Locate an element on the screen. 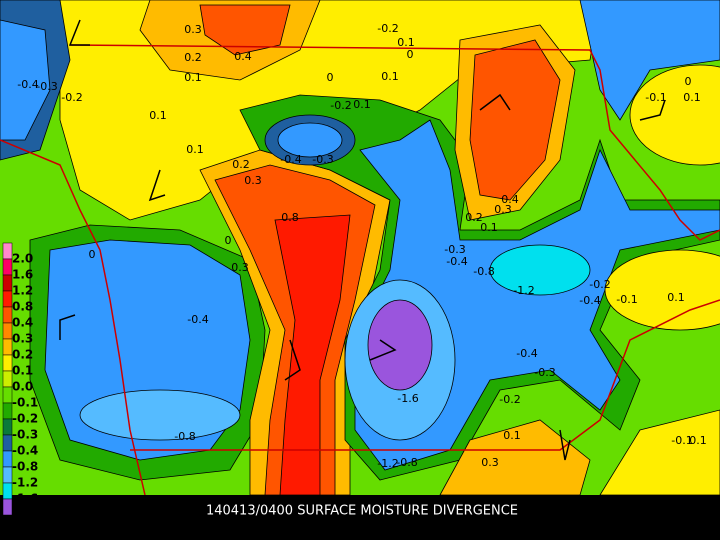 This screenshot has height=540, width=720. field-yellow is located at coordinates (674, 115).